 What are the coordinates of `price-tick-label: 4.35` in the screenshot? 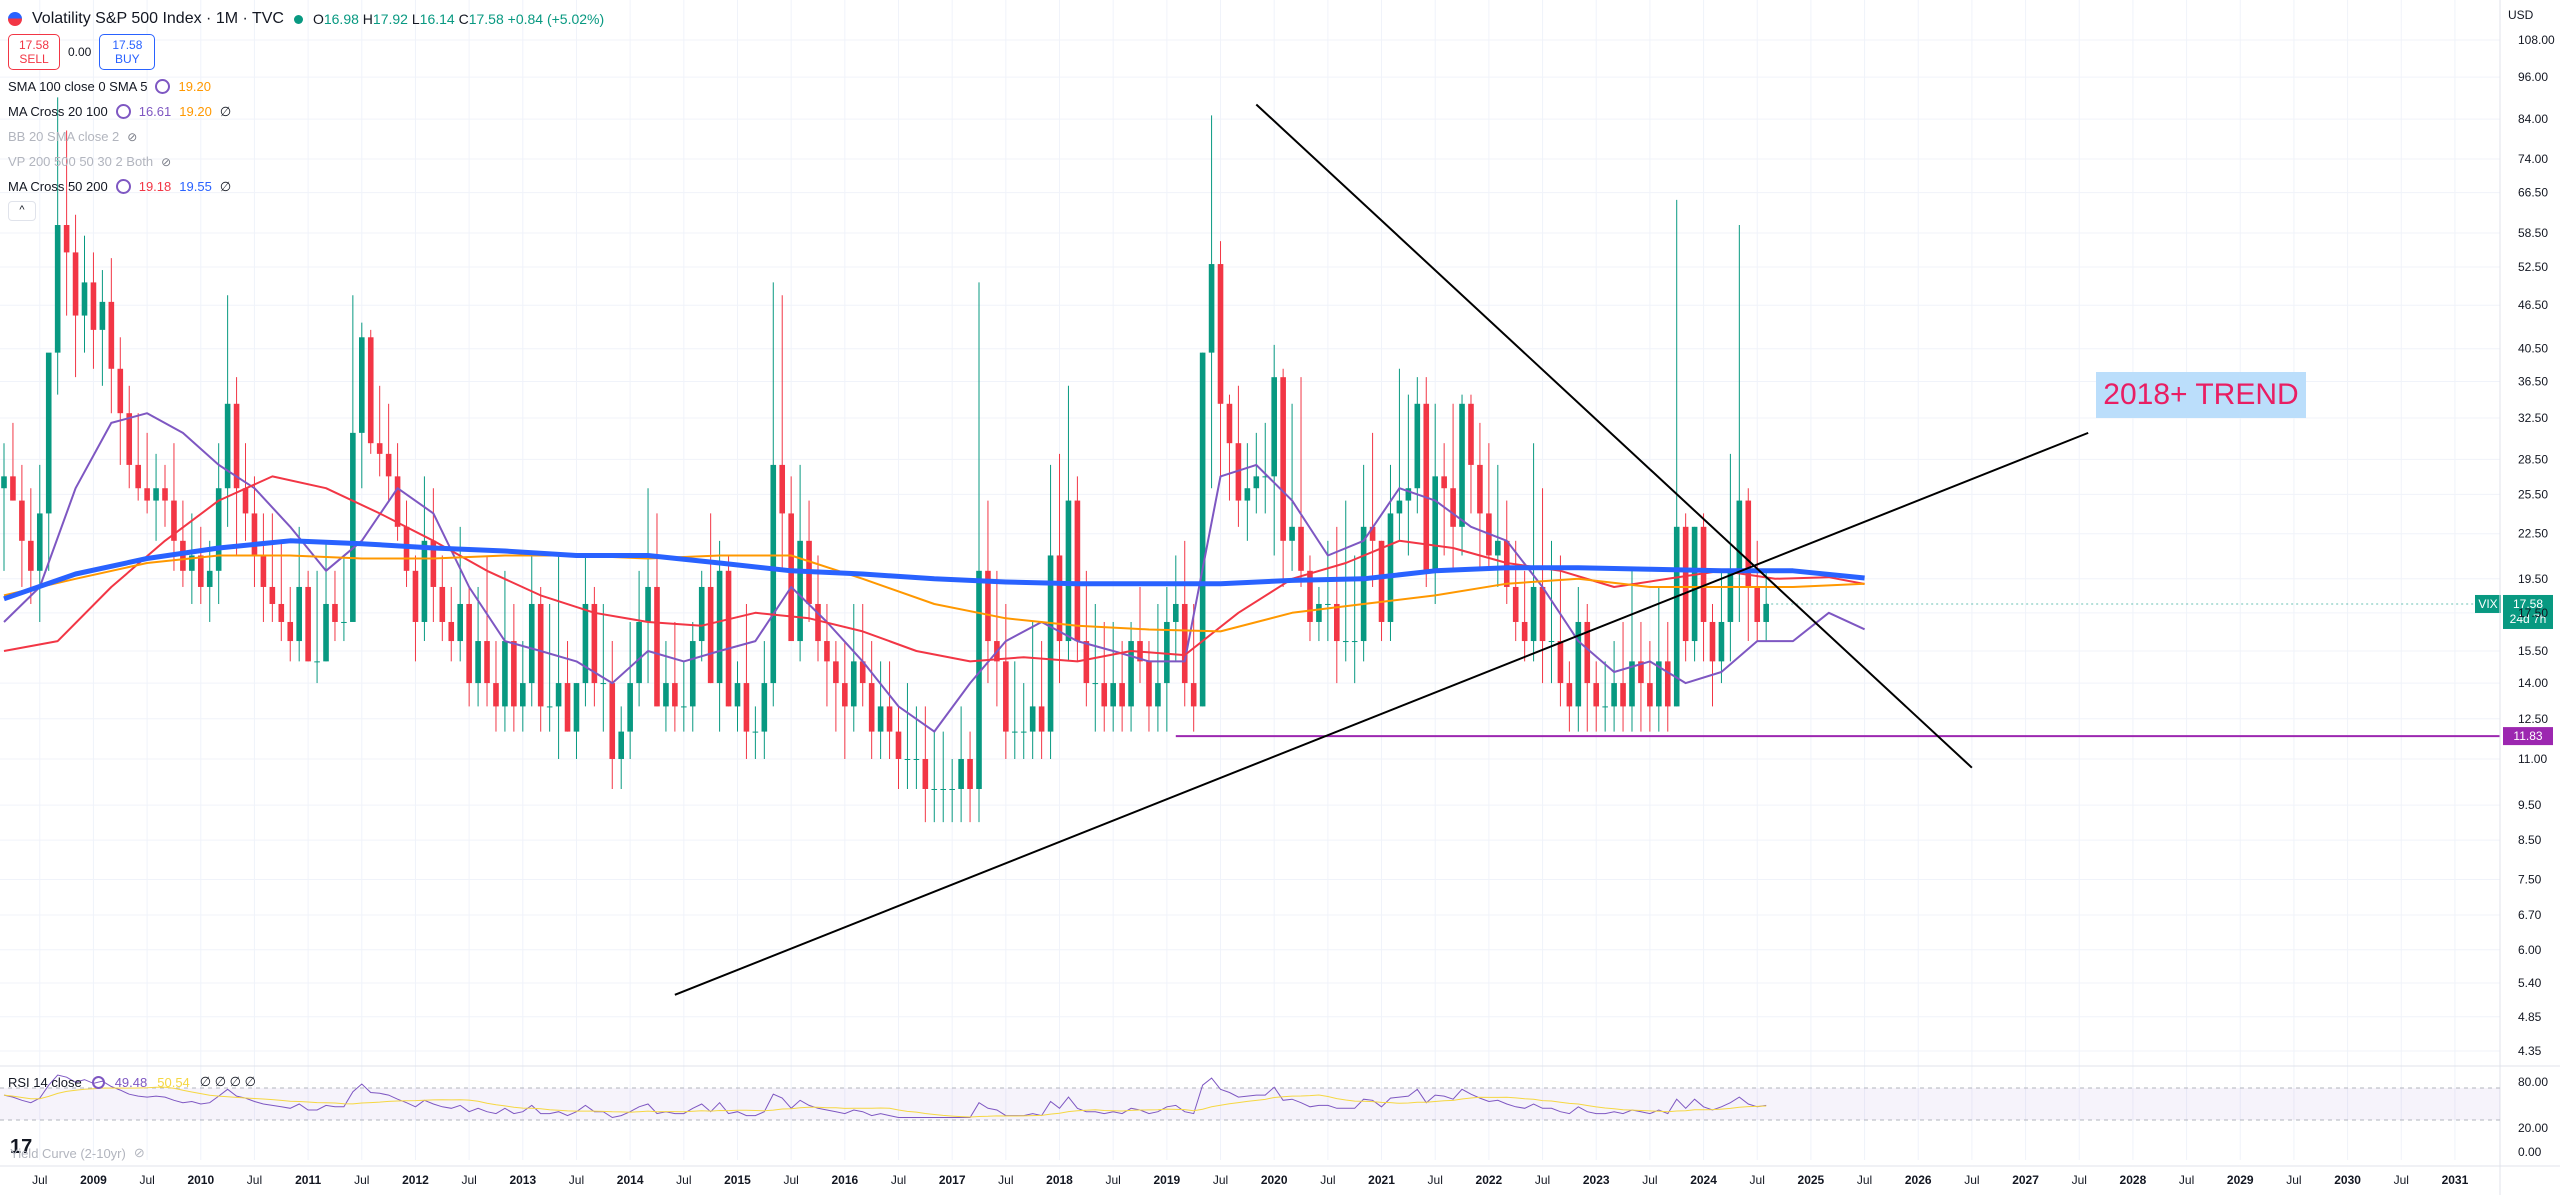 It's located at (2530, 1051).